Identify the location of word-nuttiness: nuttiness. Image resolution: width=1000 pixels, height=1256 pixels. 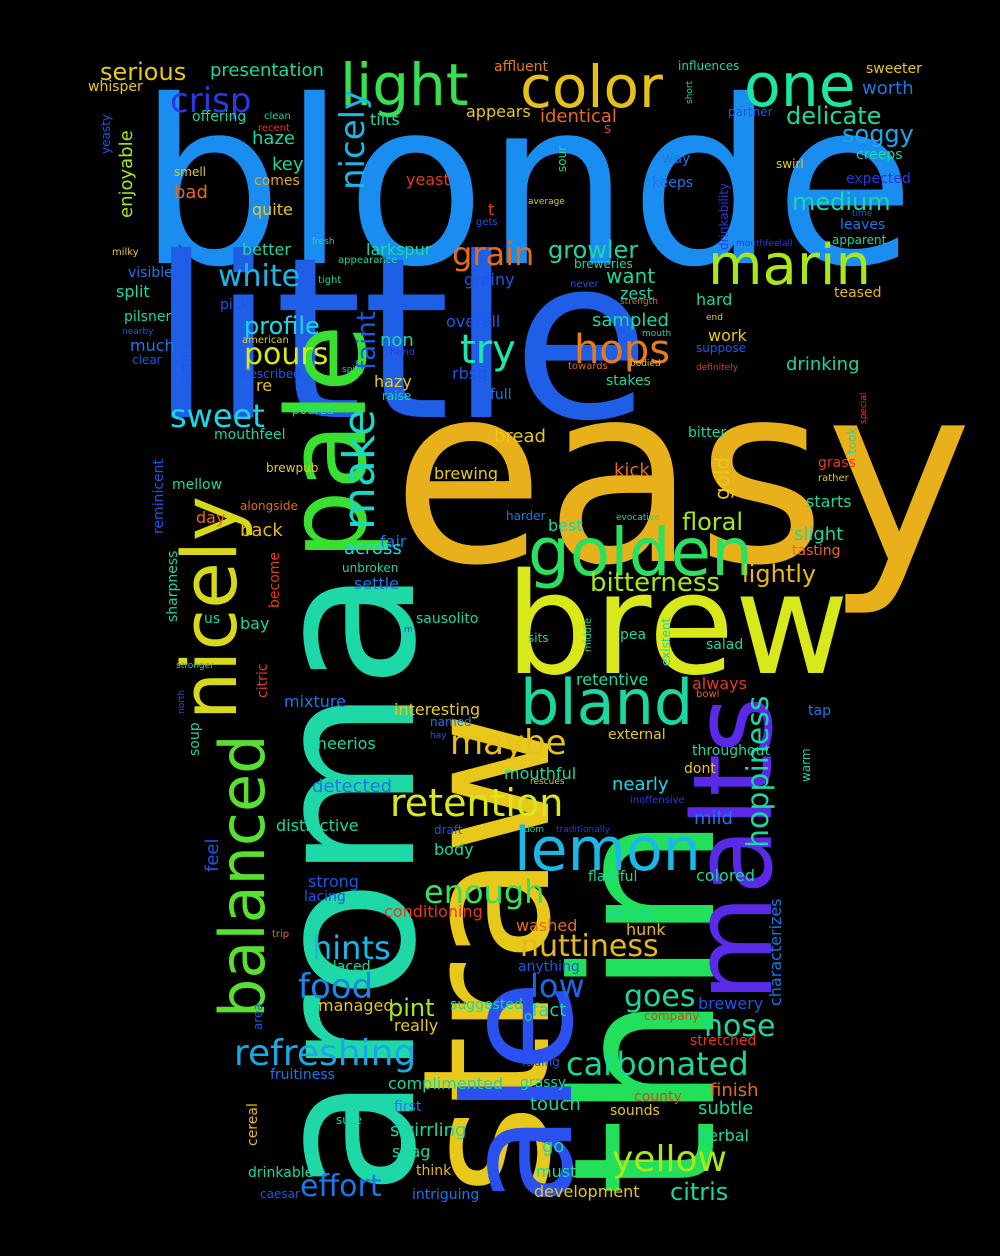
(589, 946).